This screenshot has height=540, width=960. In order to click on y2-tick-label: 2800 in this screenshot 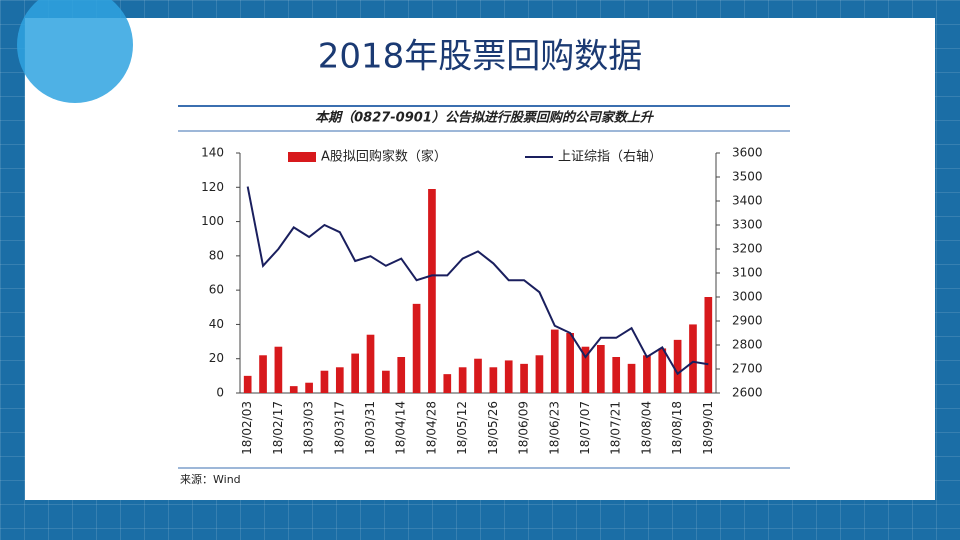, I will do `click(747, 345)`.